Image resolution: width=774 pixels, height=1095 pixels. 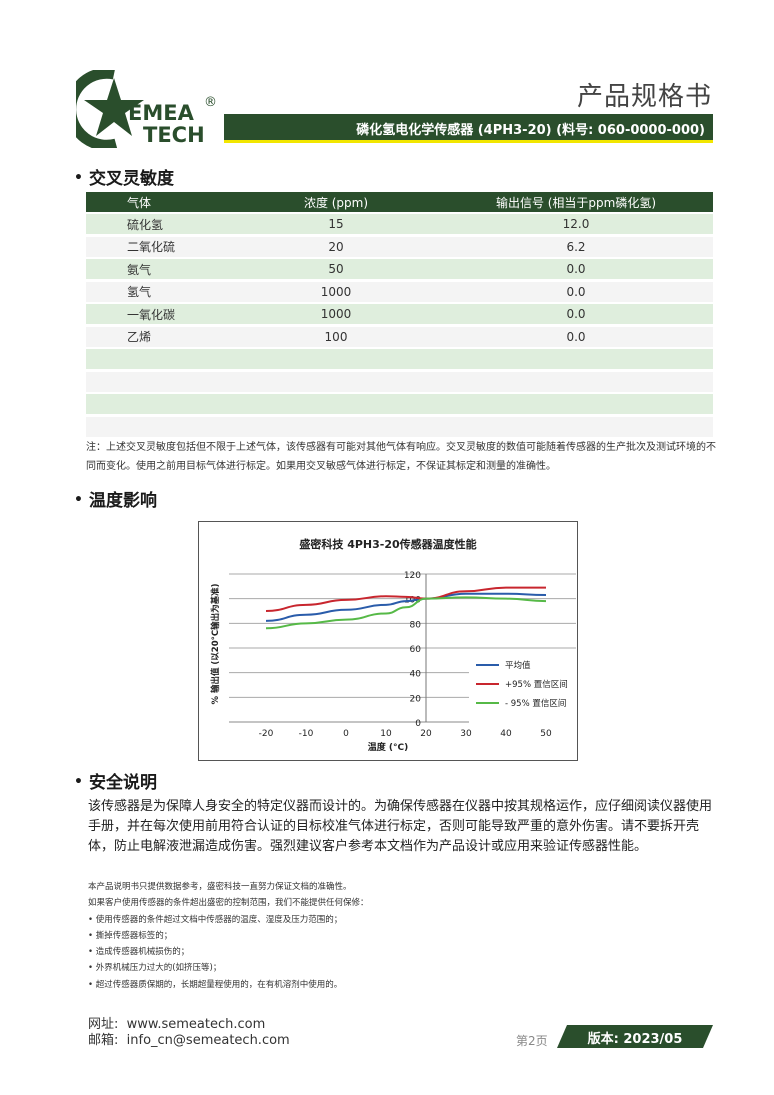 What do you see at coordinates (115, 783) in the screenshot?
I see `section-heading-safety: • 安全说明` at bounding box center [115, 783].